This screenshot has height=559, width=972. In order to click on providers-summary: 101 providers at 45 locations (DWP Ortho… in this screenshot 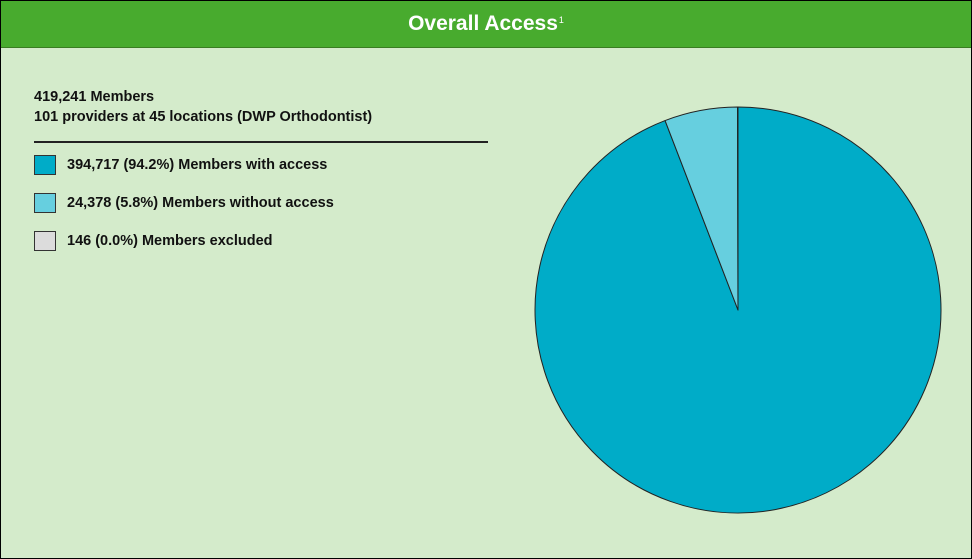, I will do `click(203, 117)`.